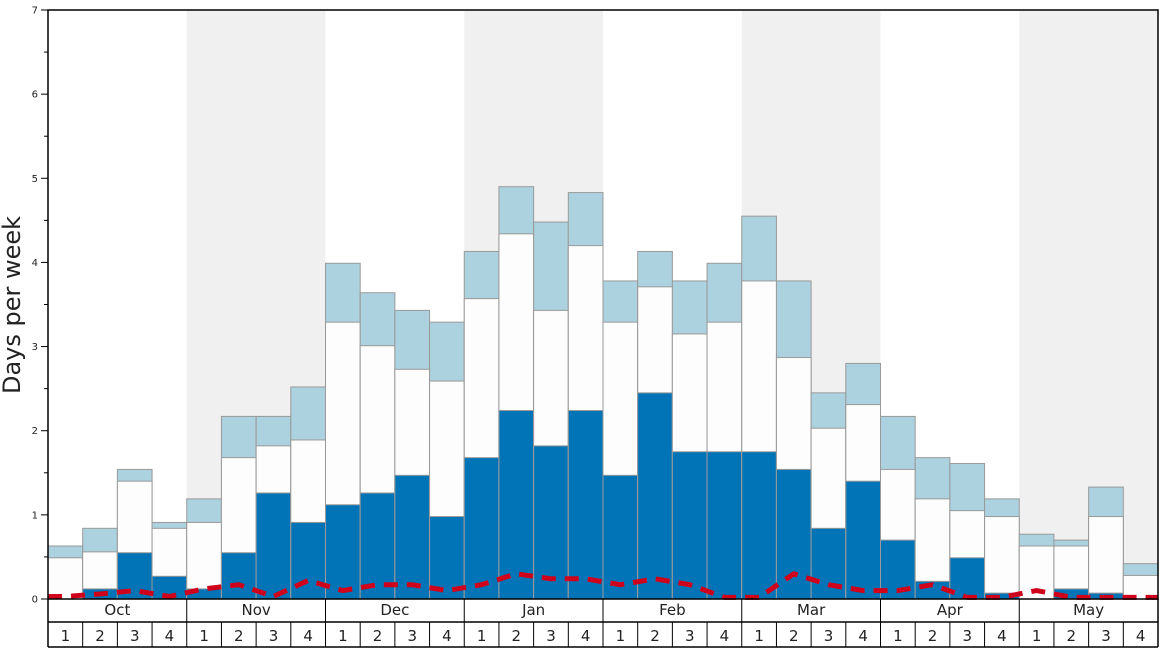 Image resolution: width=1168 pixels, height=648 pixels. Describe the element at coordinates (672, 610) in the screenshot. I see `month-label: Feb` at that location.